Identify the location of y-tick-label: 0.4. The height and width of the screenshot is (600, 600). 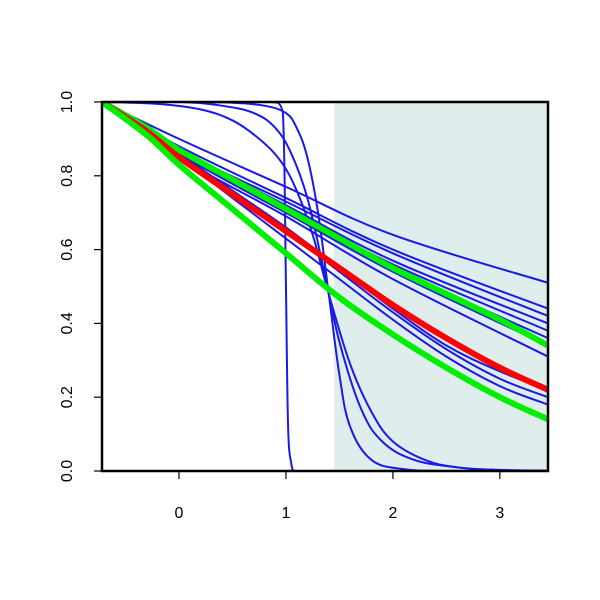
(67, 323).